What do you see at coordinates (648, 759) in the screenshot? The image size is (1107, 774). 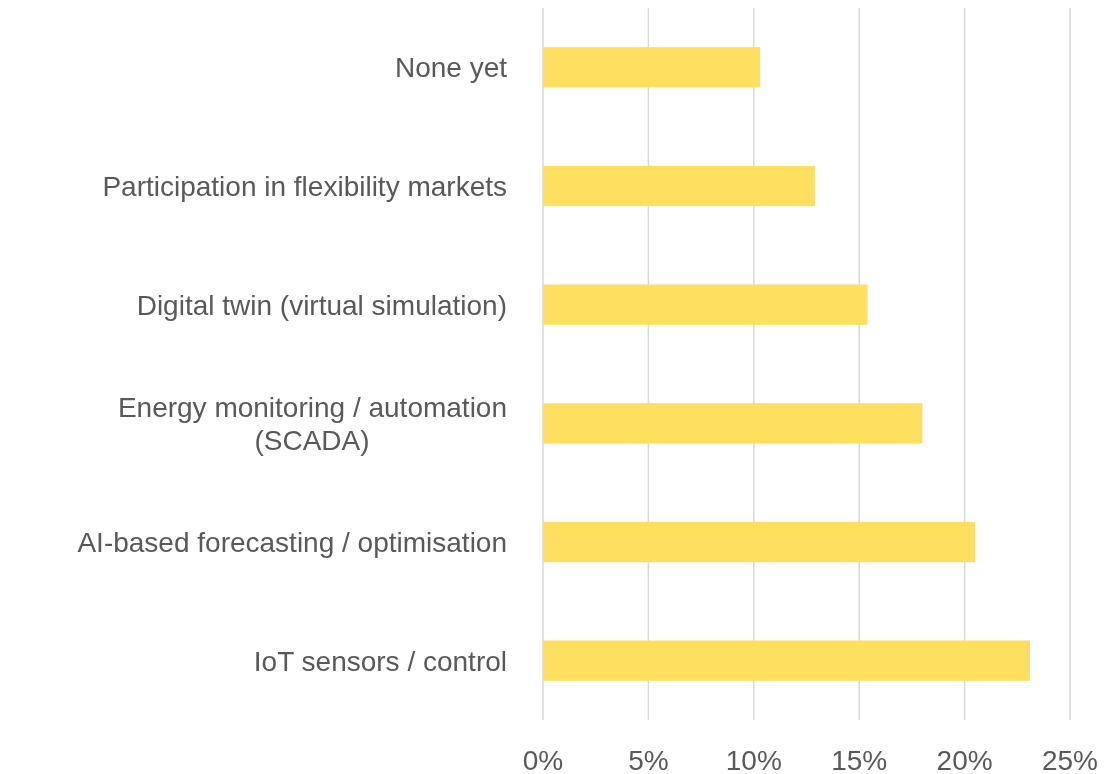 I see `x-tick-label: 5%` at bounding box center [648, 759].